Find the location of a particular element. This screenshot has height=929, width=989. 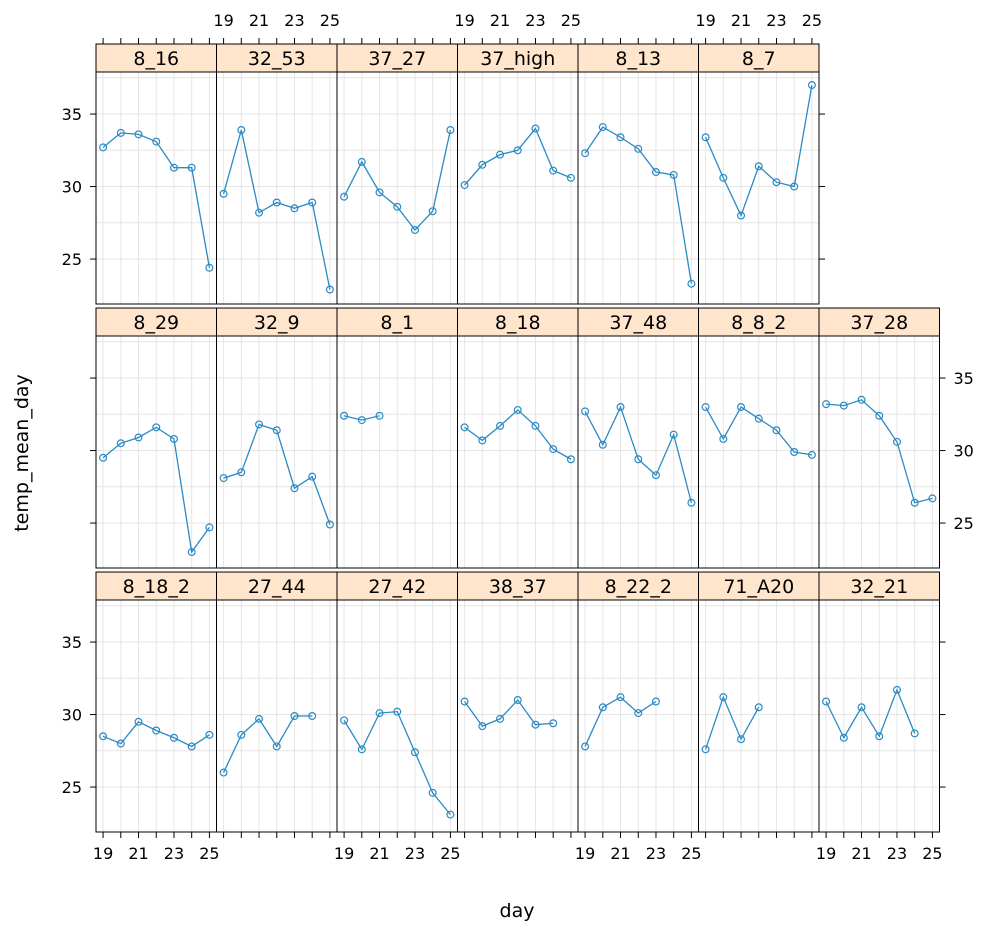

strip-label: 8_8_2 is located at coordinates (758, 323).